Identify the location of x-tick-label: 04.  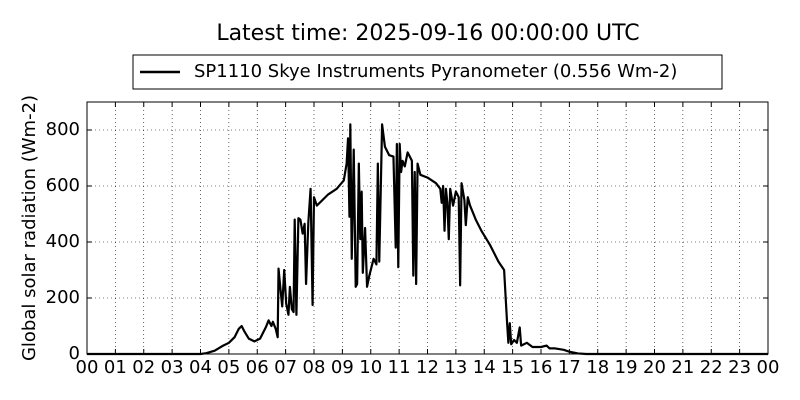
(200, 367).